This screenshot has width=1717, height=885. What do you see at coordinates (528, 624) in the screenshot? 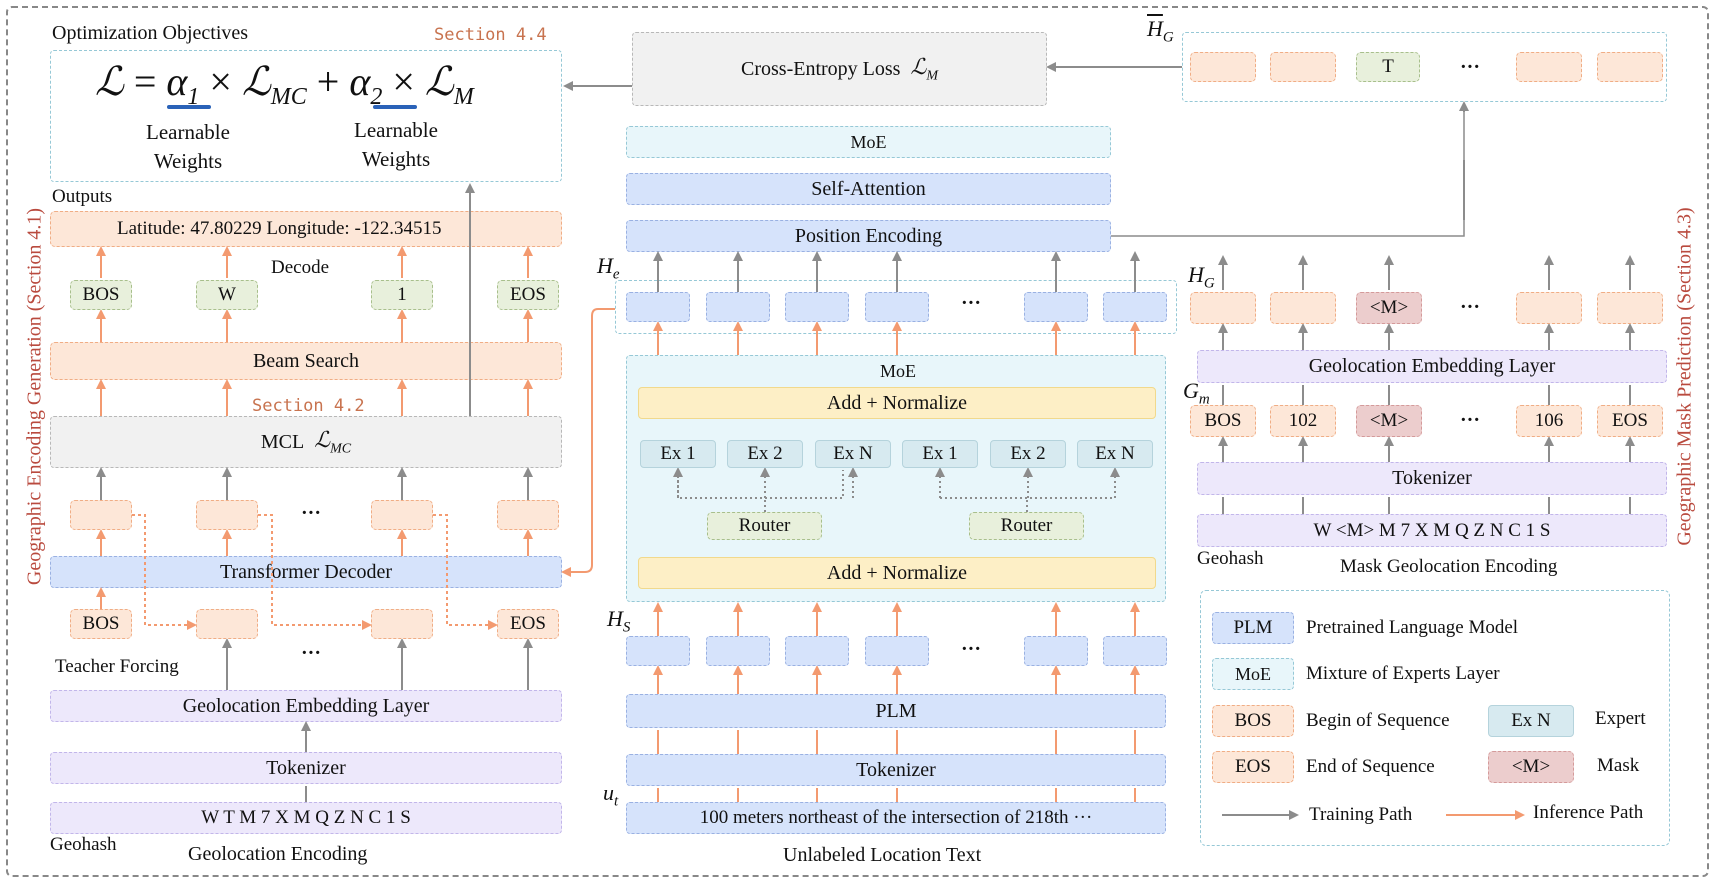
I see `tf-eos-token: EOS` at bounding box center [528, 624].